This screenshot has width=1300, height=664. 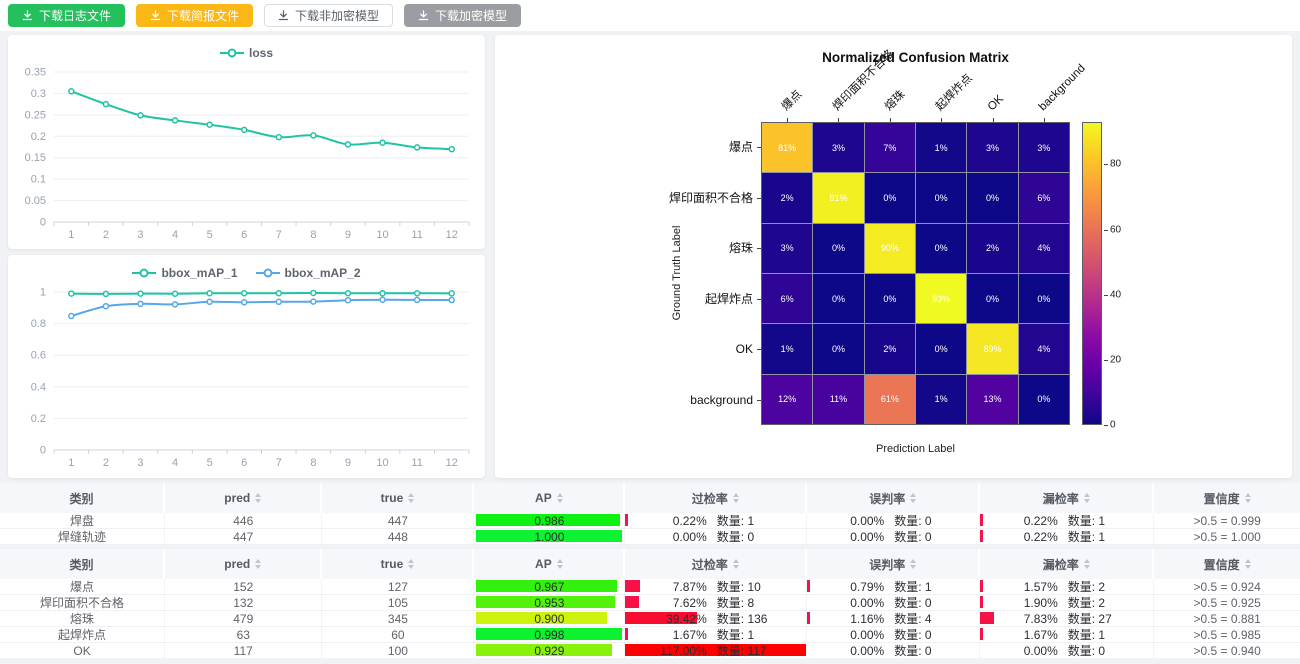 I want to click on true-cell: 127, so click(x=398, y=587).